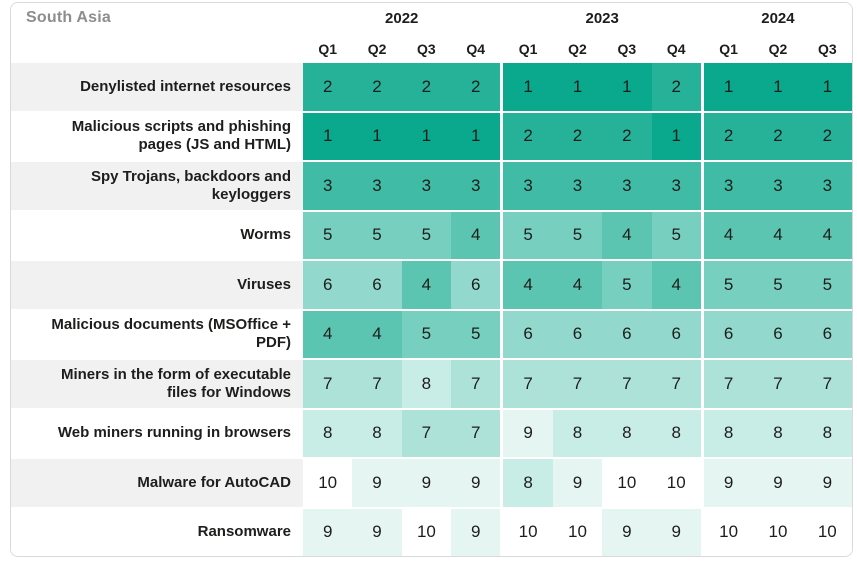 This screenshot has height=575, width=857. Describe the element at coordinates (627, 49) in the screenshot. I see `quarter-header-2023-Q3: Q3` at that location.